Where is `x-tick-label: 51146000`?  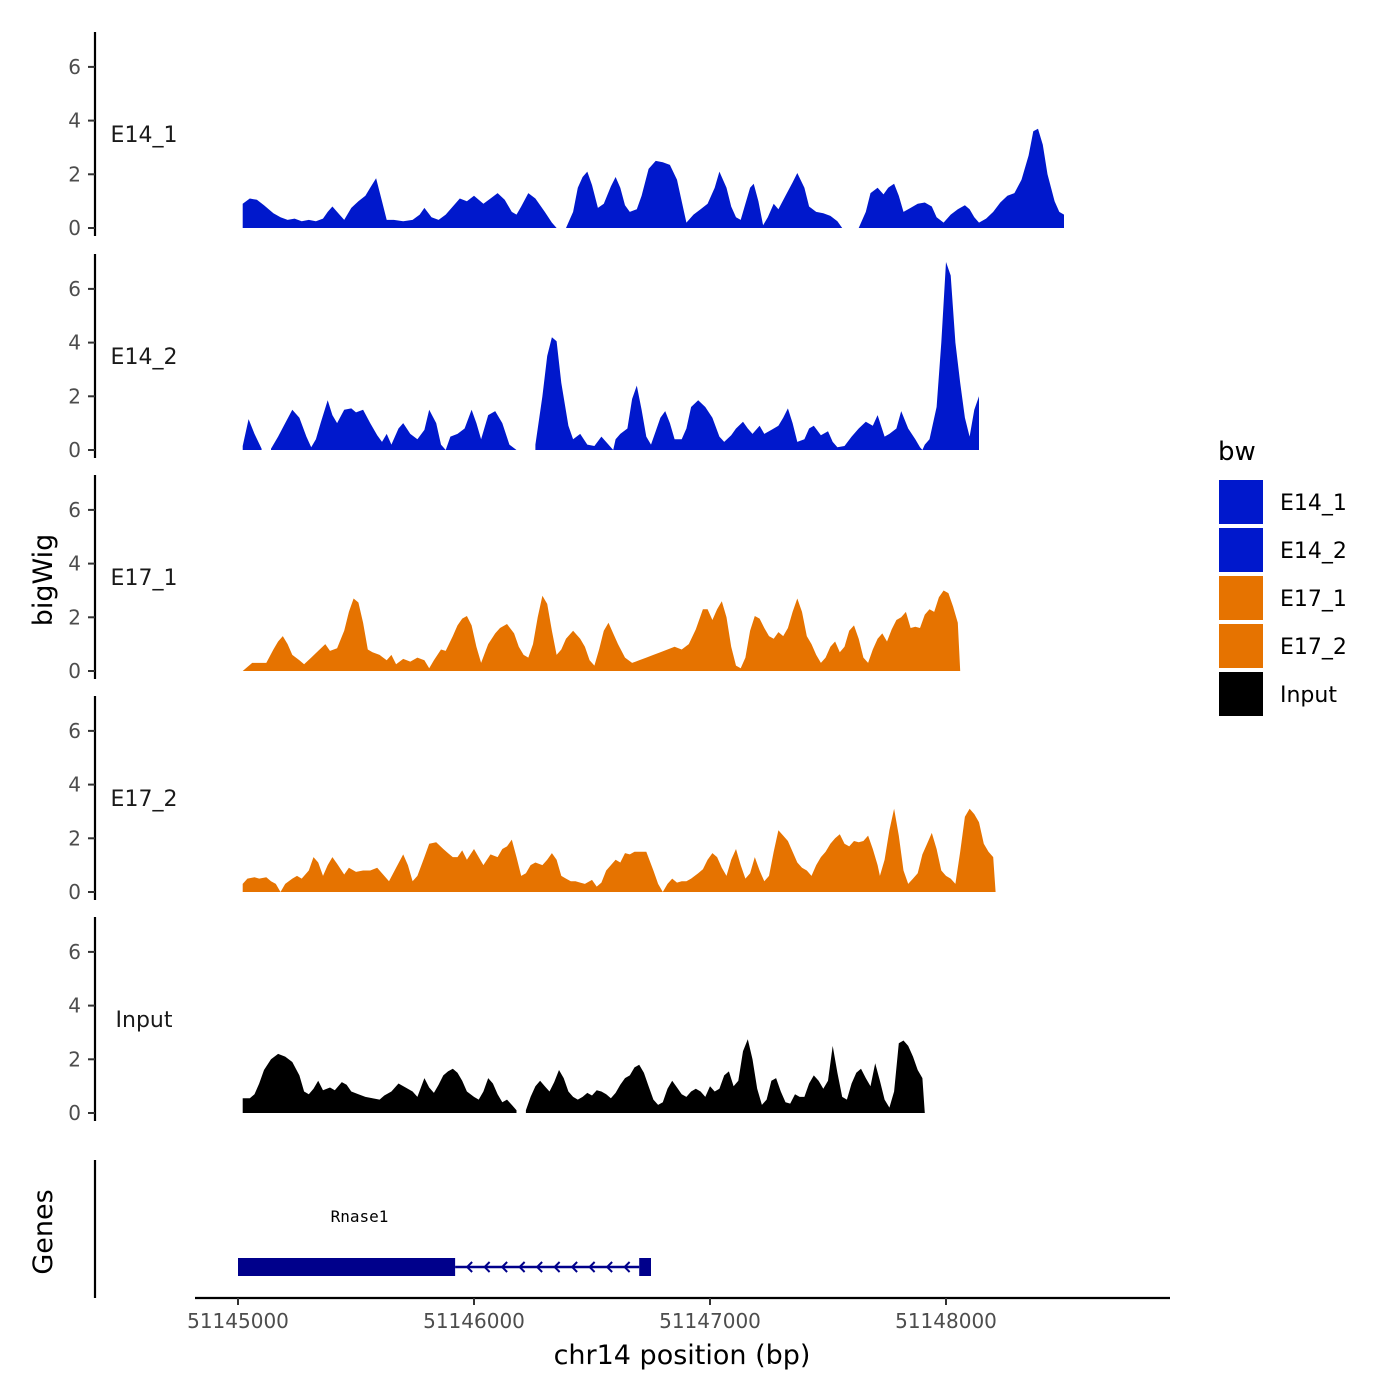 x-tick-label: 51146000 is located at coordinates (474, 1321).